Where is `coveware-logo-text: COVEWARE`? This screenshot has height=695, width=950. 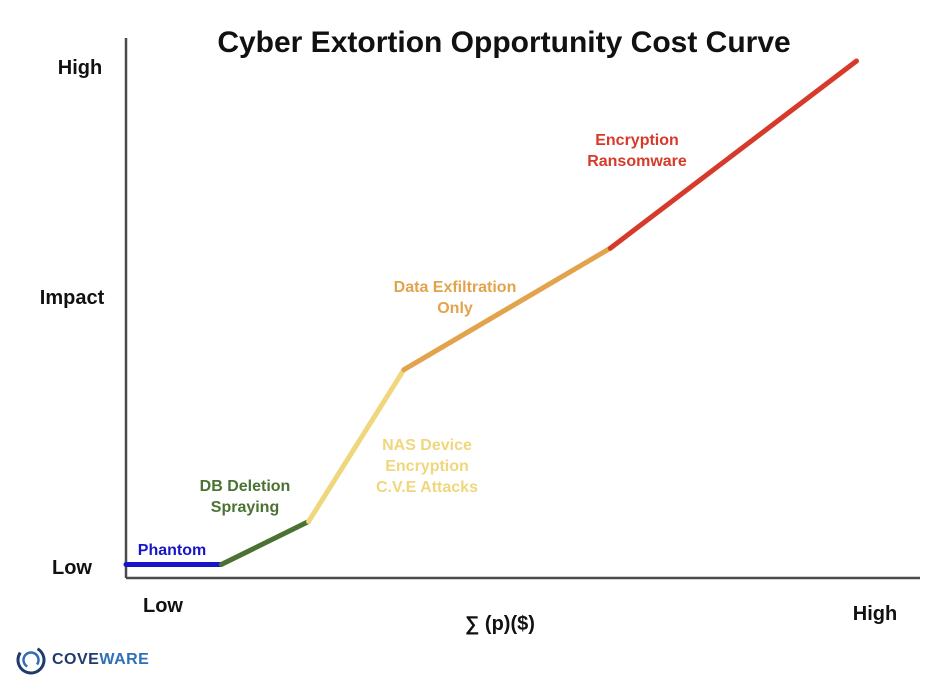
coveware-logo-text: COVEWARE is located at coordinates (100, 660).